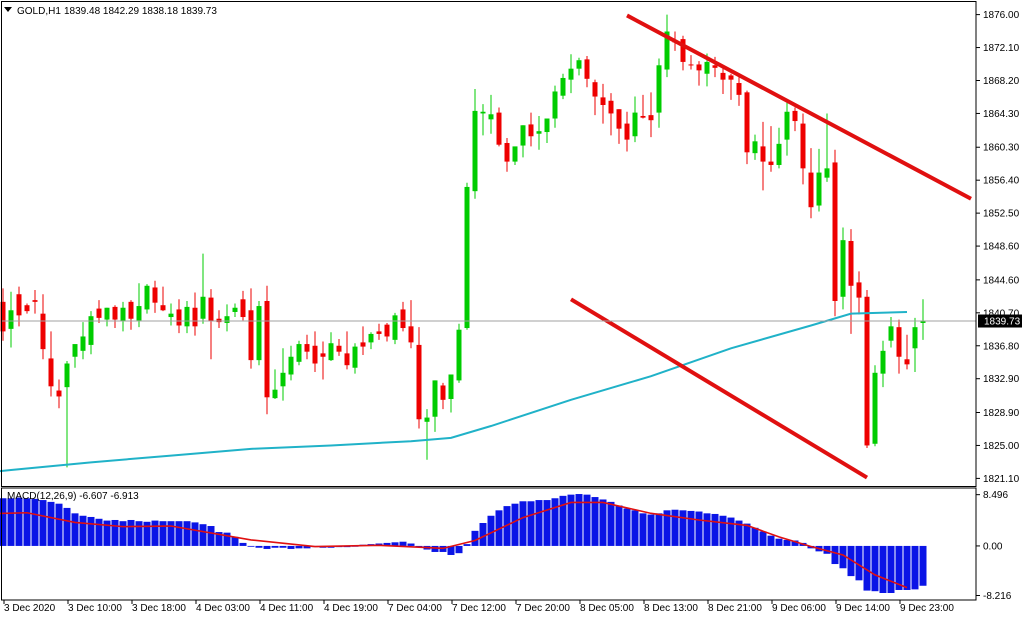 The width and height of the screenshot is (1024, 625). What do you see at coordinates (799, 107) in the screenshot?
I see `trendline-upper` at bounding box center [799, 107].